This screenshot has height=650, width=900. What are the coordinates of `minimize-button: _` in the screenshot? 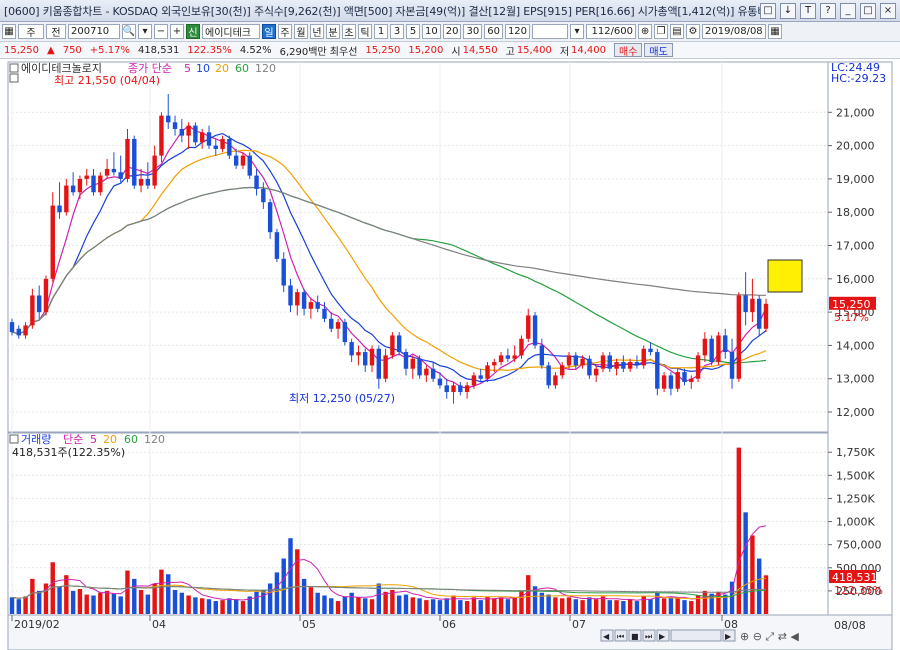 It's located at (848, 10).